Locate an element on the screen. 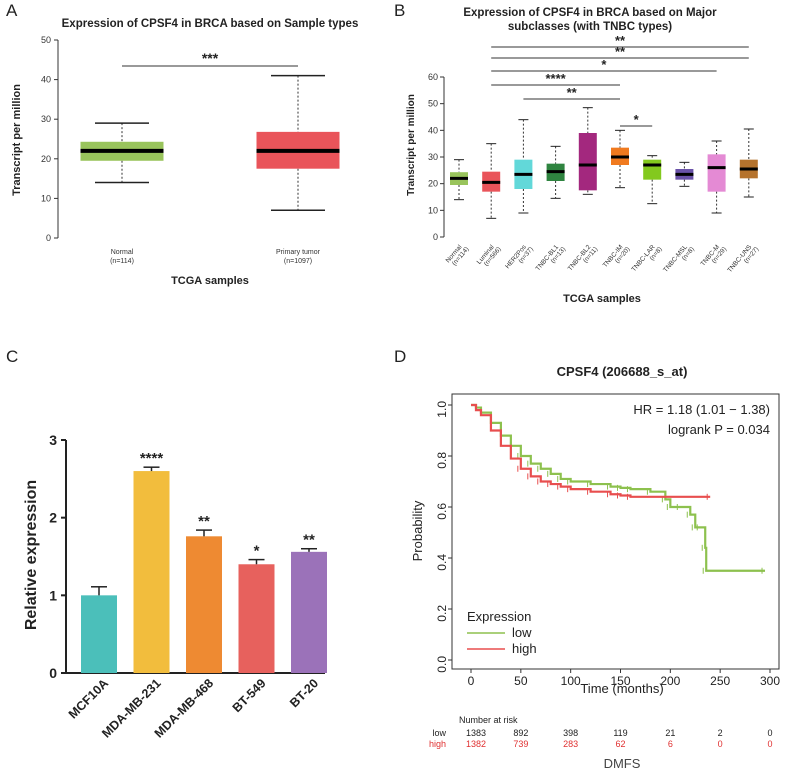  b-y-tick-label: 0 is located at coordinates (435, 237).